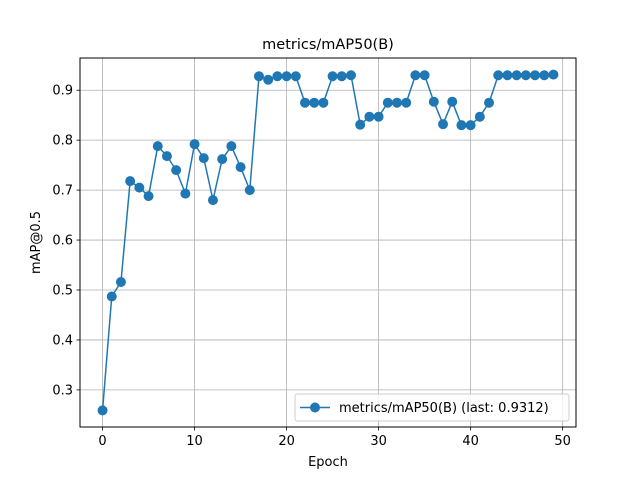 The image size is (640, 480). What do you see at coordinates (444, 408) in the screenshot?
I see `legend-label: metrics/mAP50(B) (last: 0.9312)` at bounding box center [444, 408].